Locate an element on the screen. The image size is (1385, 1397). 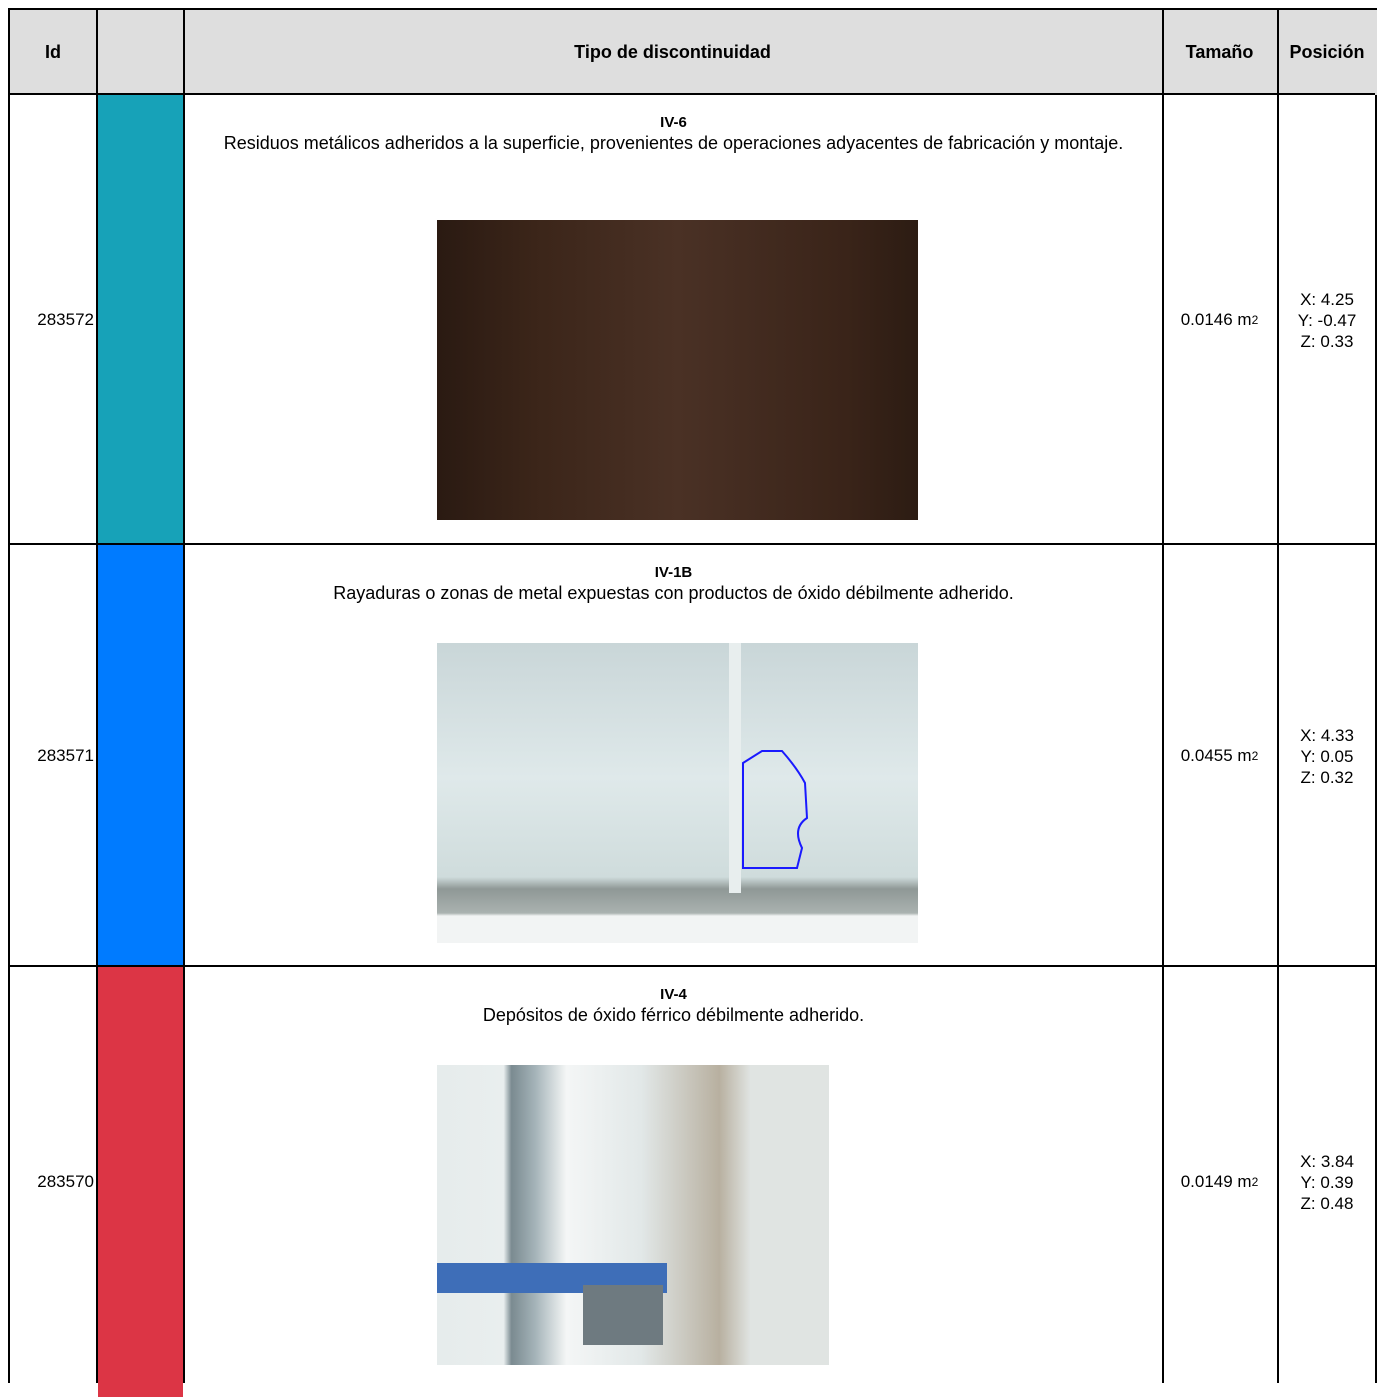
position-line: X: 4.33 is located at coordinates (1327, 735).